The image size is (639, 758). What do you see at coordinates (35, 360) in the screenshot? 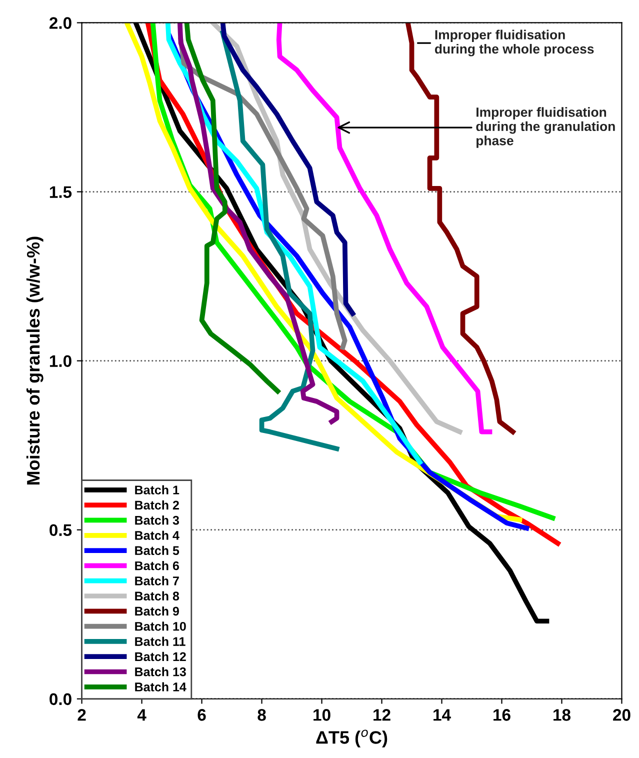
I see `y-axis-title: Moisture of granules (w/w-%)` at bounding box center [35, 360].